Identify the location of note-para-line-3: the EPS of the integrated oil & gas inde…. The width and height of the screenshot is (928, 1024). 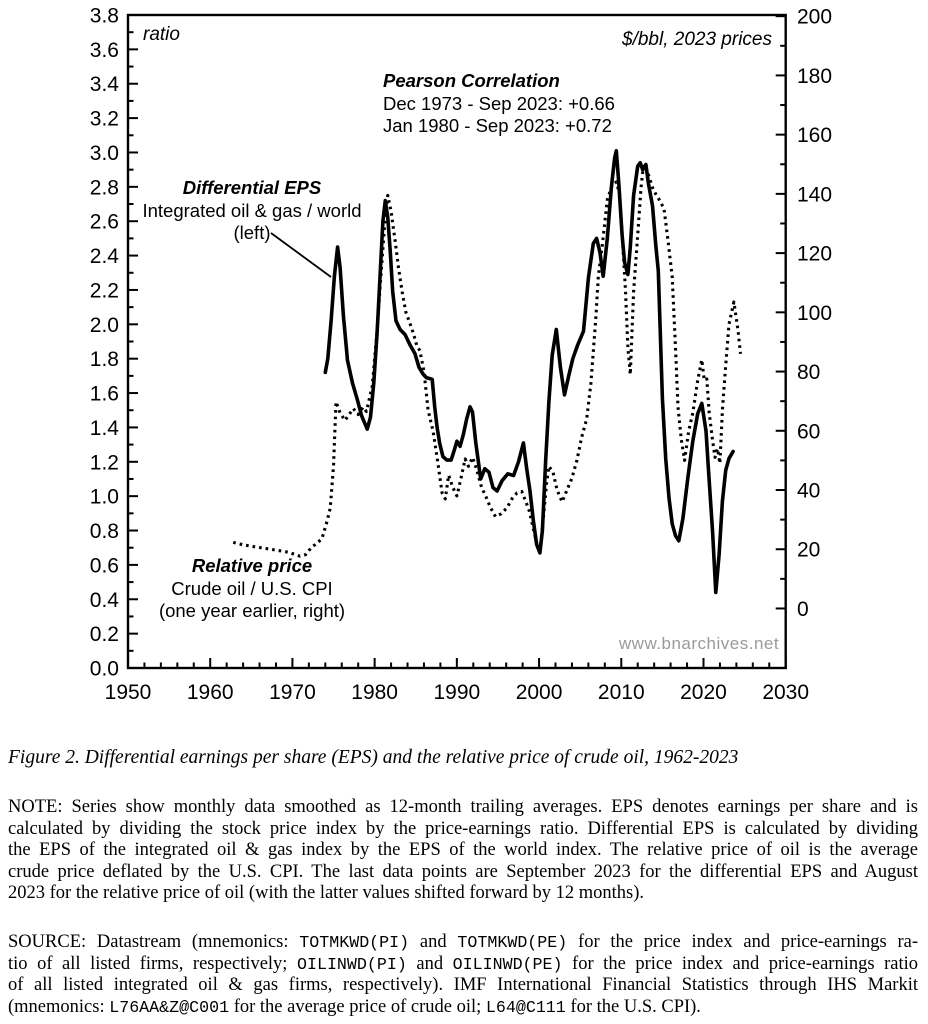
(463, 851).